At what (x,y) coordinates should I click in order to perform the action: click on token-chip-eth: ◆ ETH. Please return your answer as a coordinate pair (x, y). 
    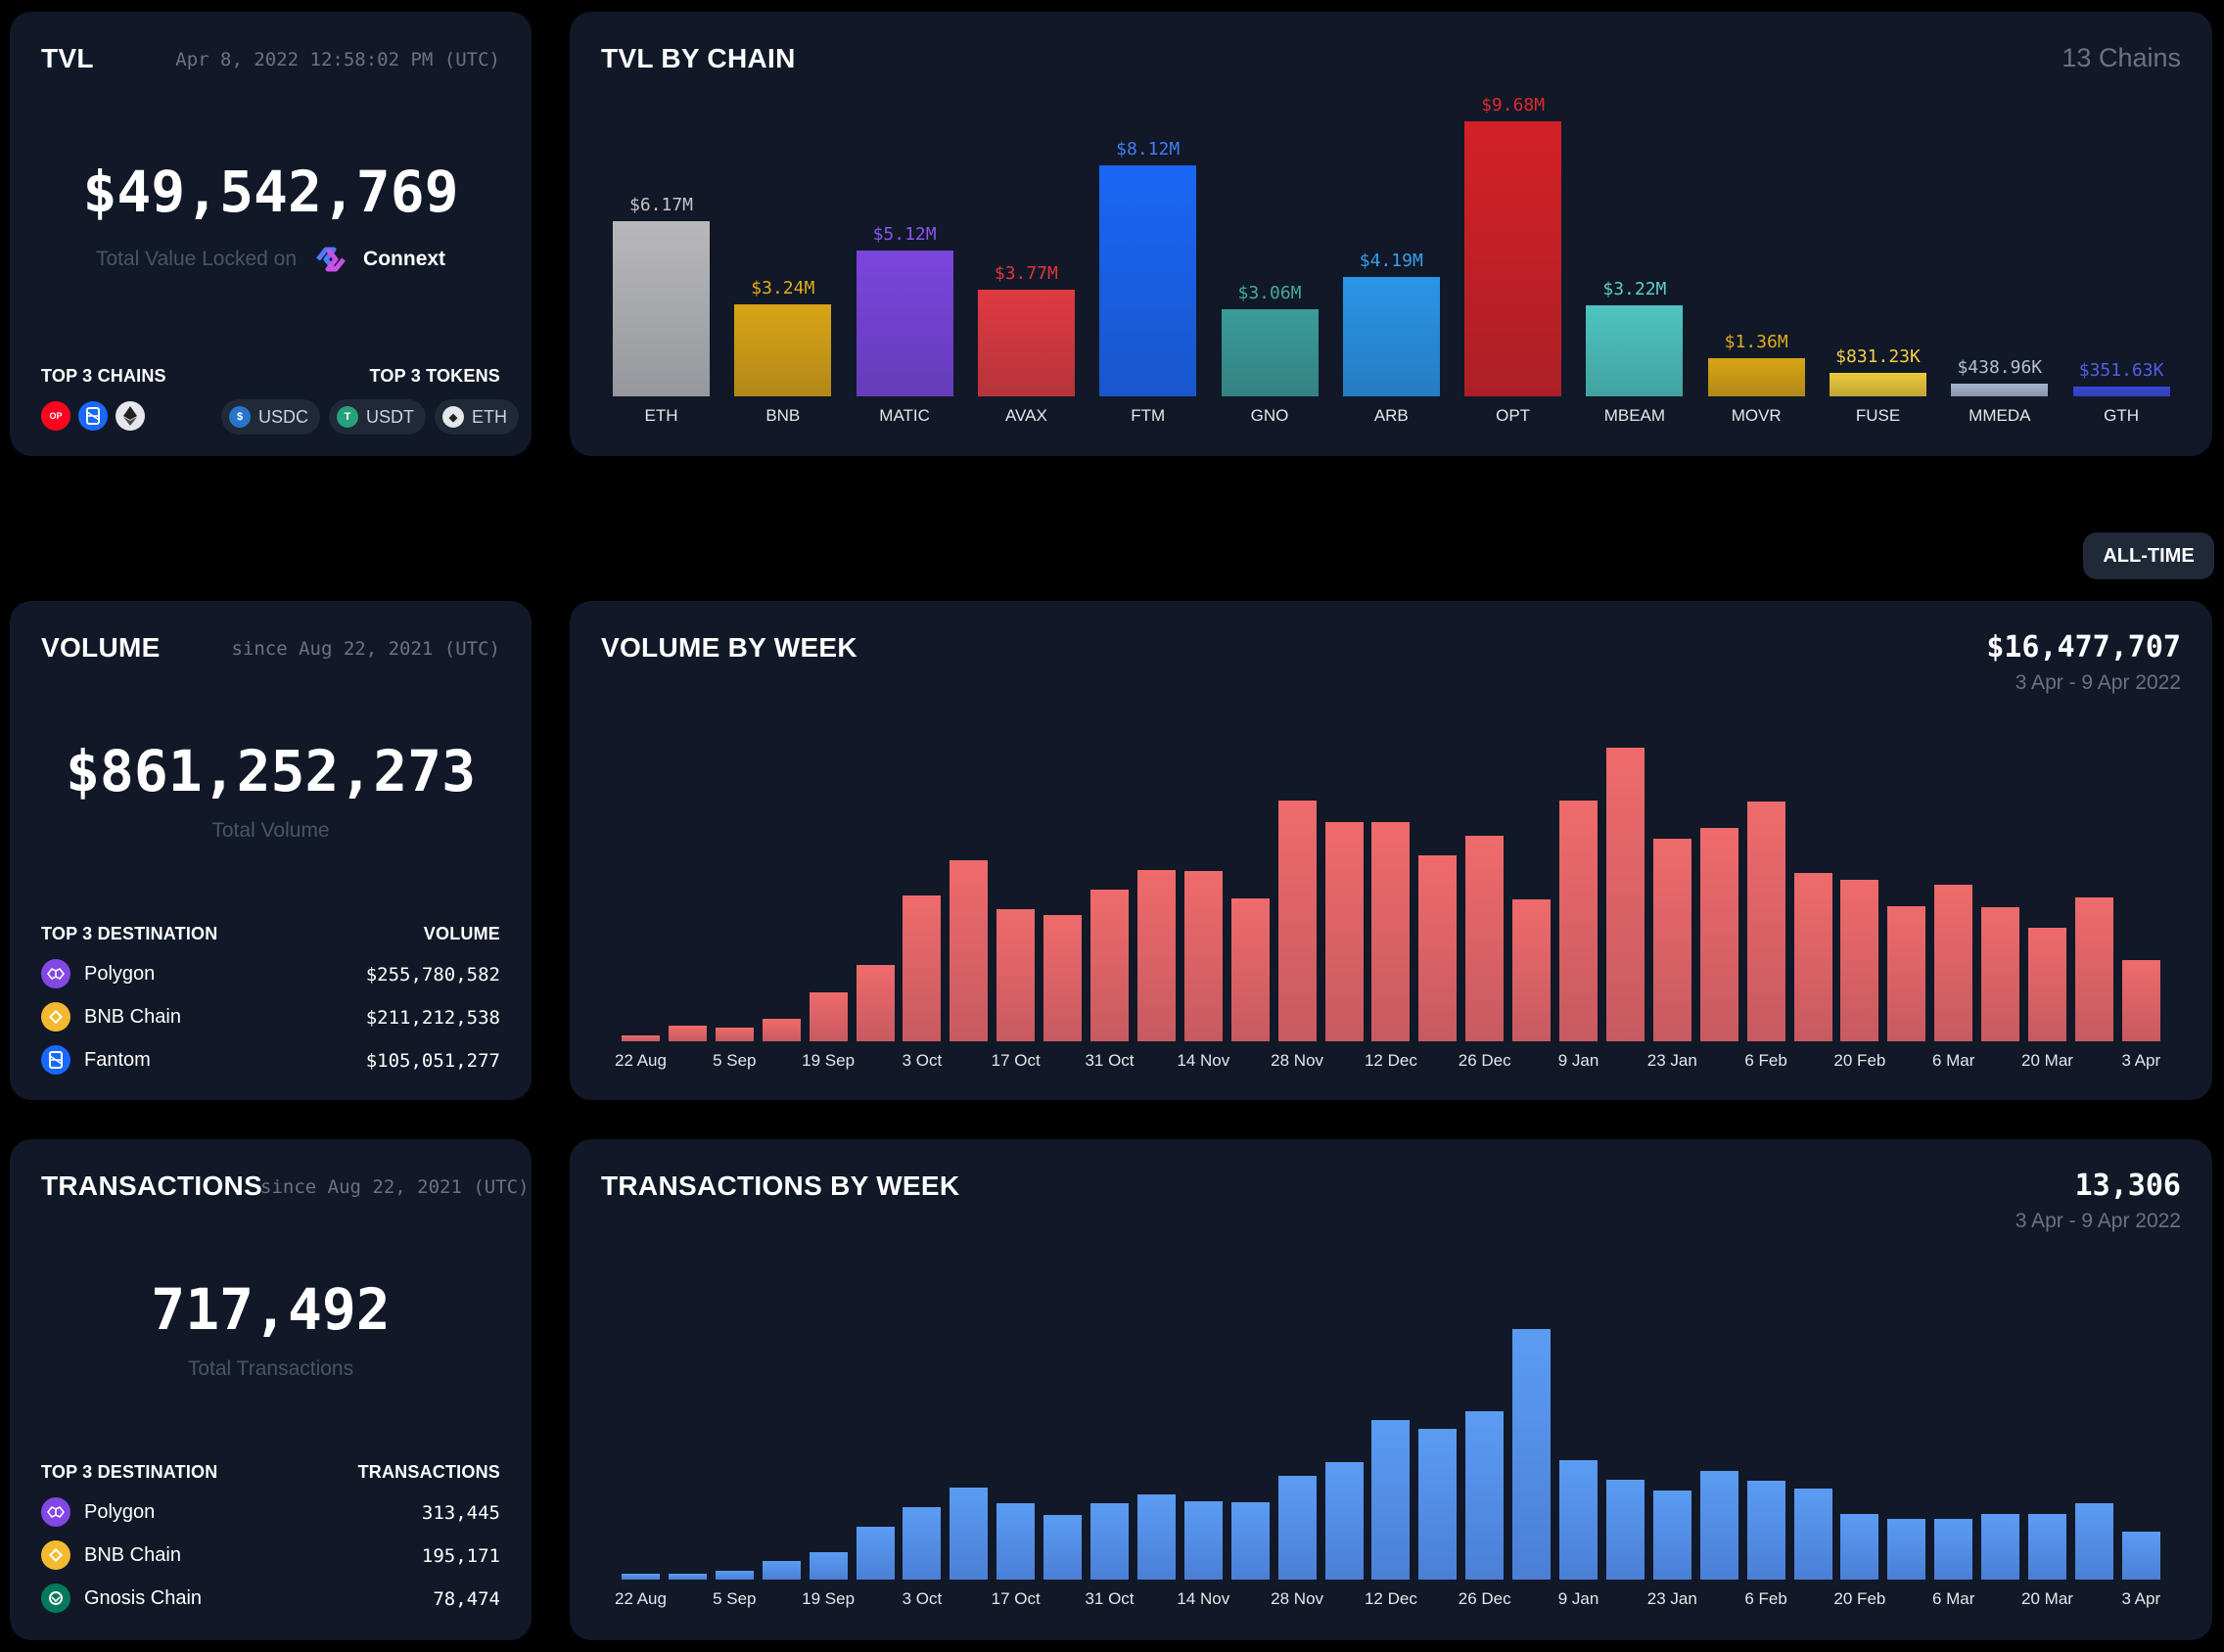
    Looking at the image, I should click on (477, 417).